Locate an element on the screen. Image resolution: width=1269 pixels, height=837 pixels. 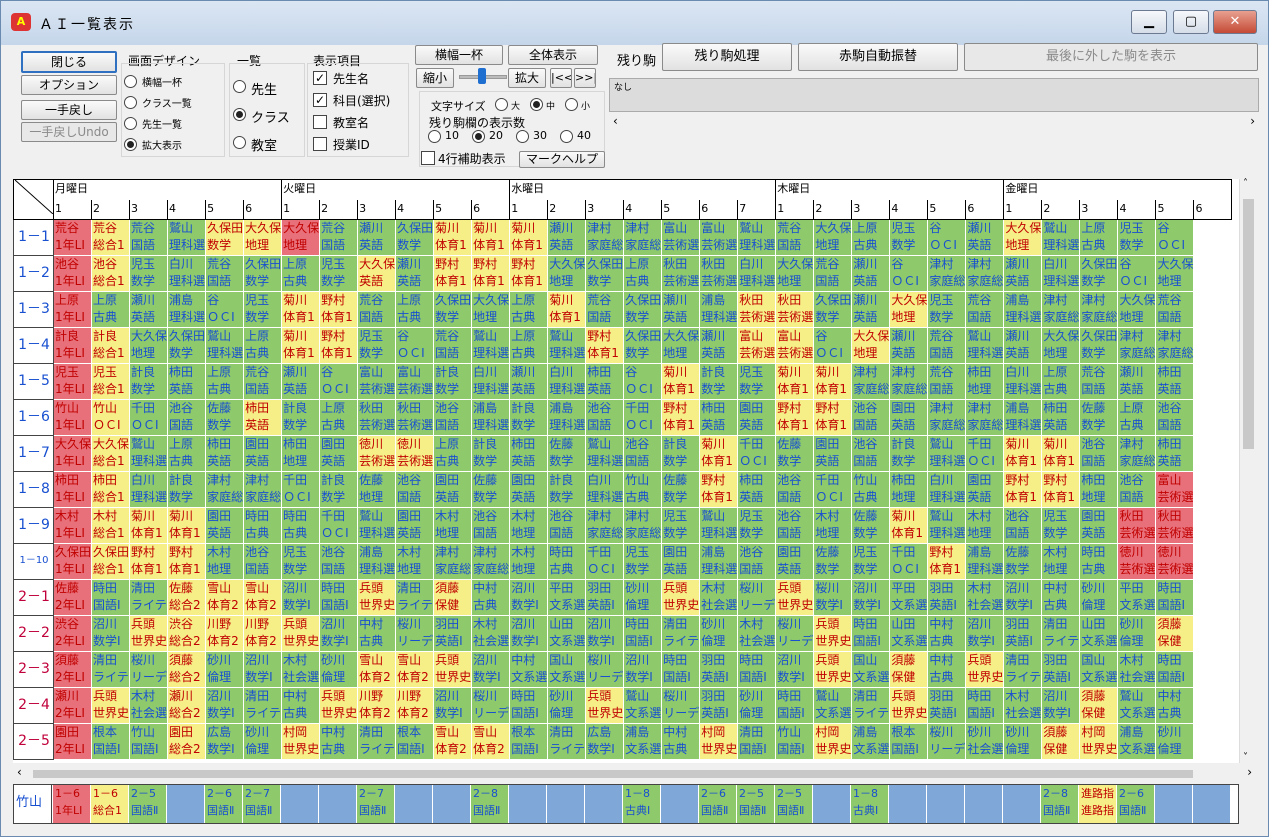
aux4-checkbox is located at coordinates (428, 158).